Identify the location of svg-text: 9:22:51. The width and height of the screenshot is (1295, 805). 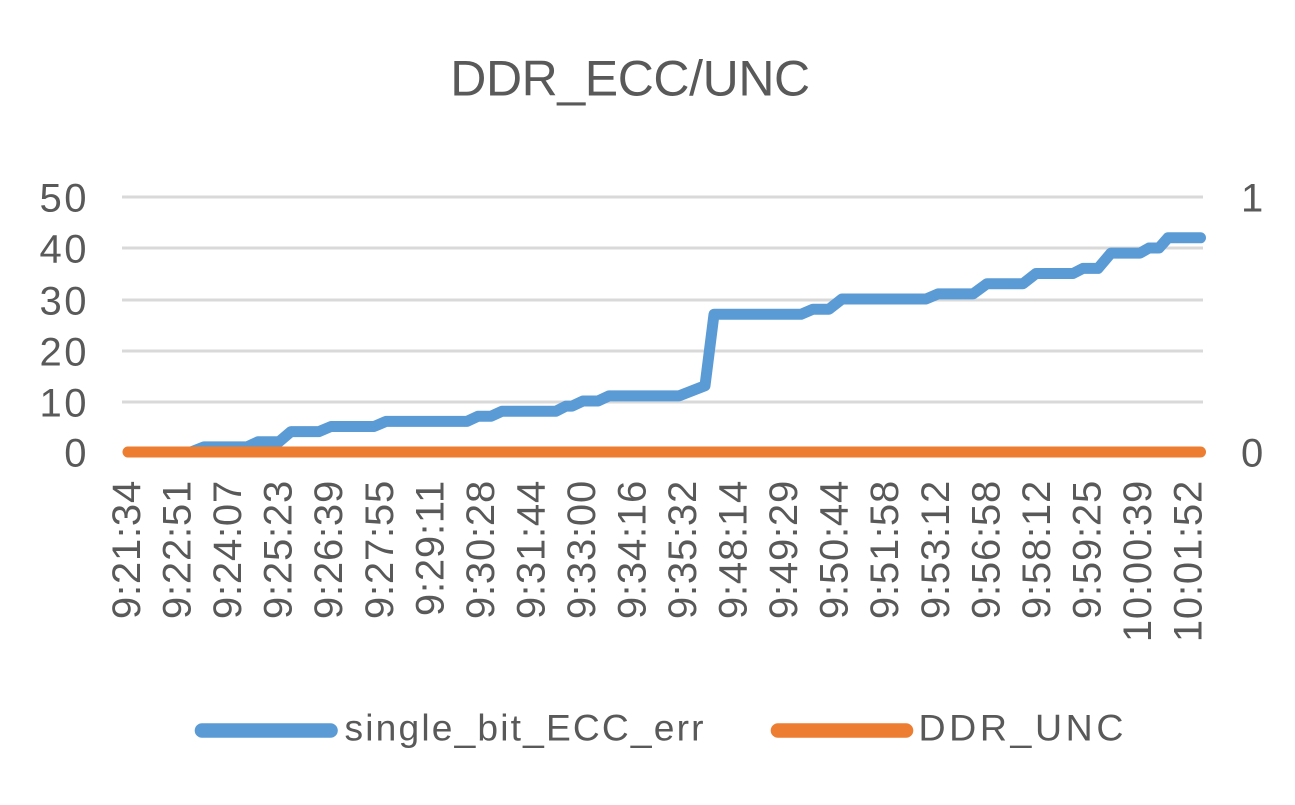
(178, 549).